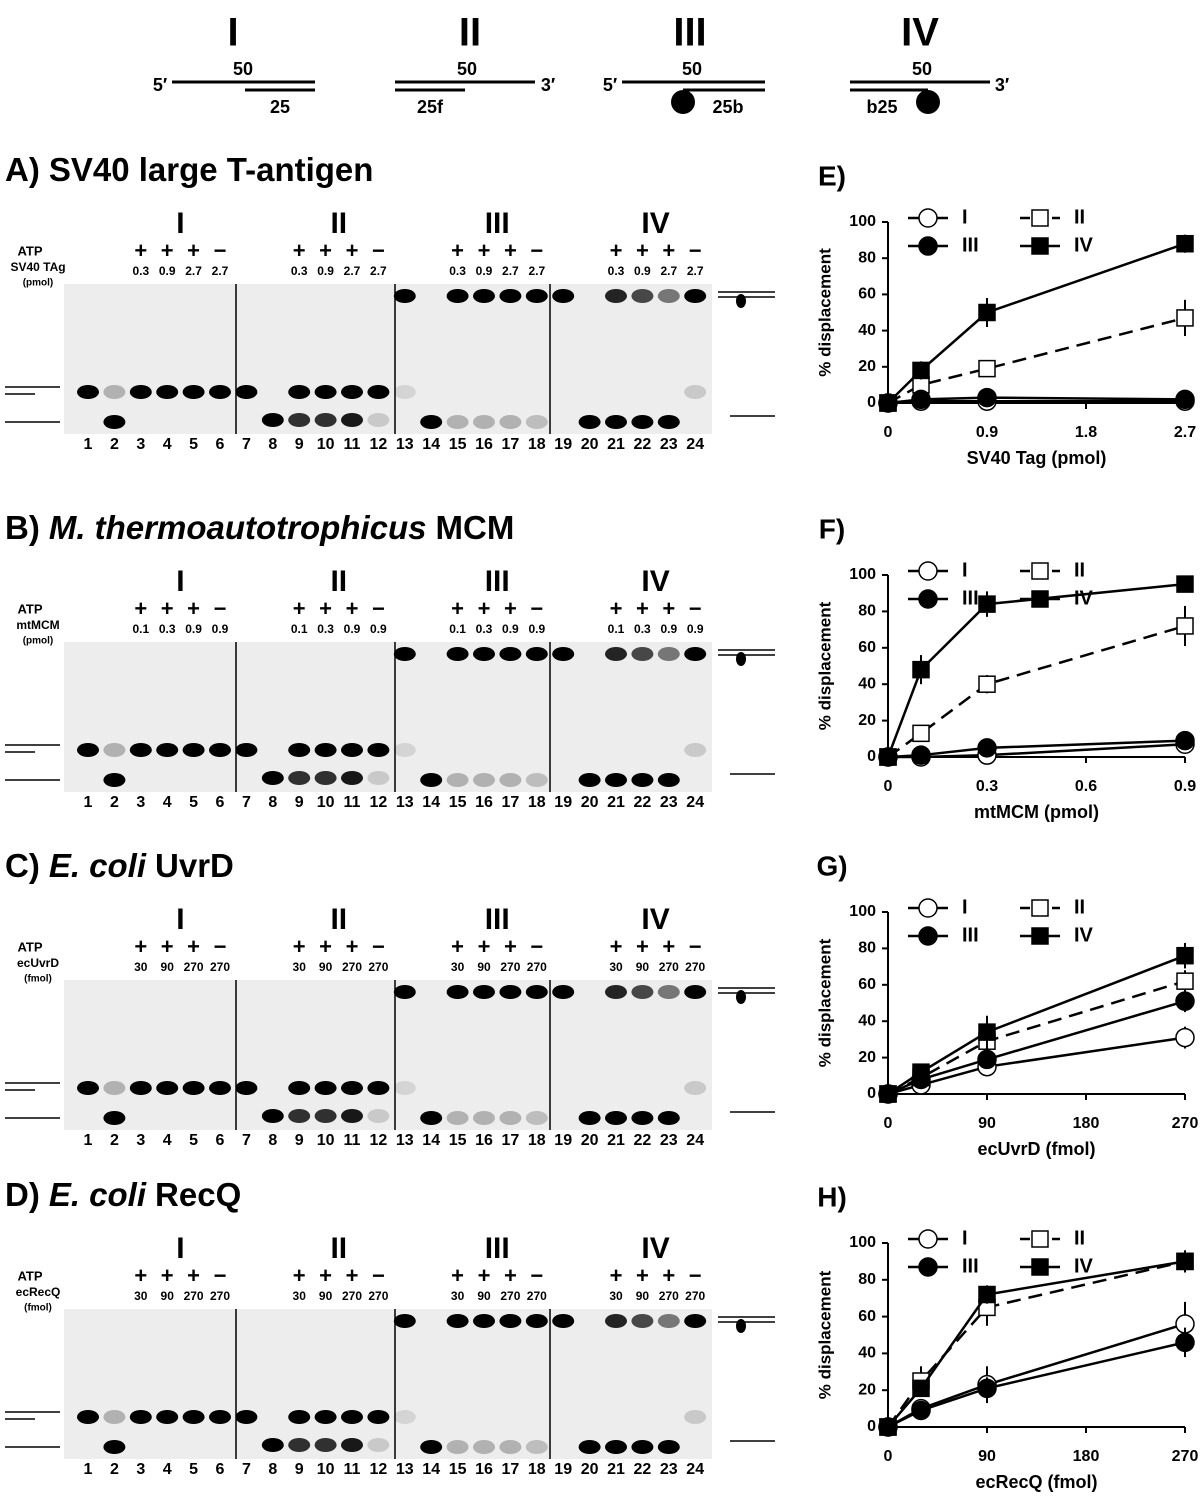  What do you see at coordinates (352, 967) in the screenshot?
I see `amount-label: 270` at bounding box center [352, 967].